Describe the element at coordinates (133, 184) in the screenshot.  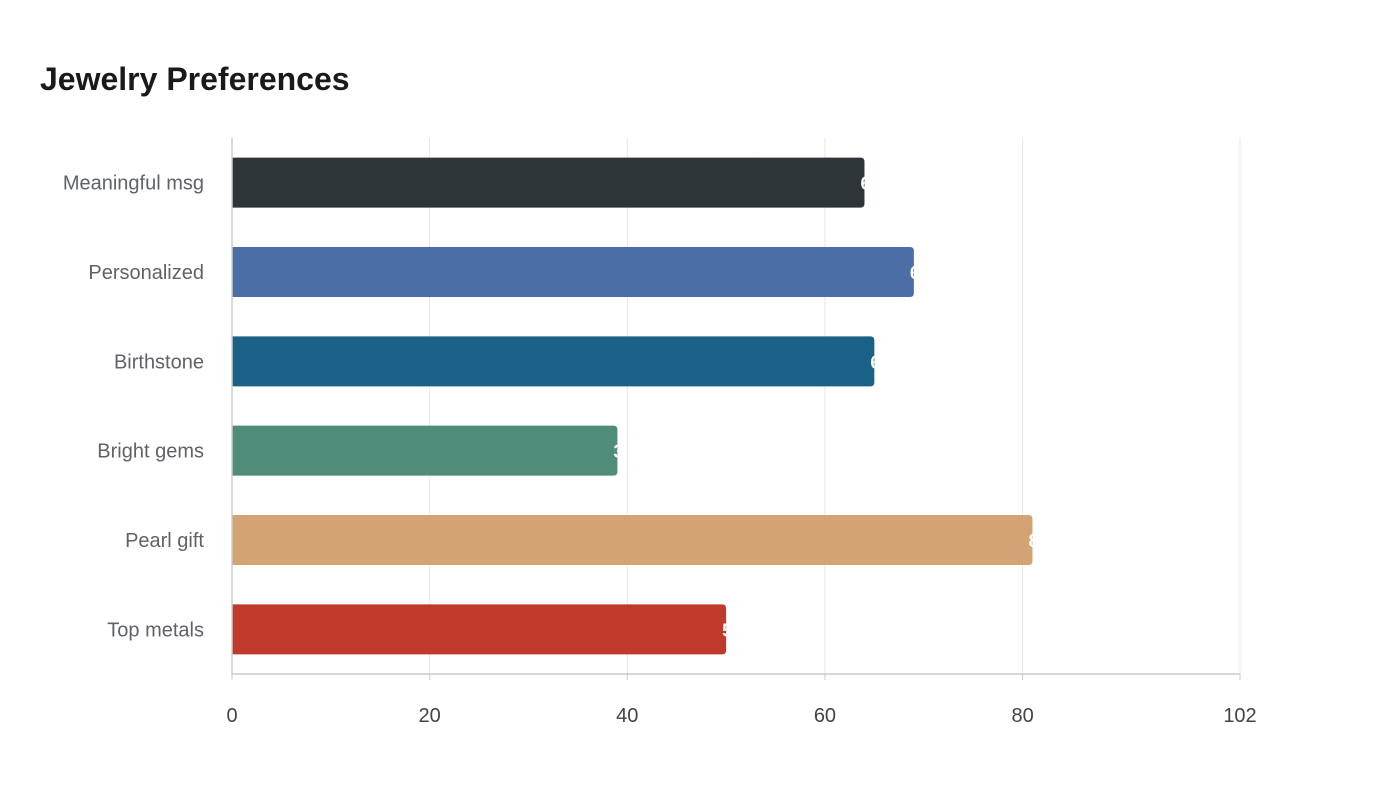
I see `category-label: Meaningful msg` at that location.